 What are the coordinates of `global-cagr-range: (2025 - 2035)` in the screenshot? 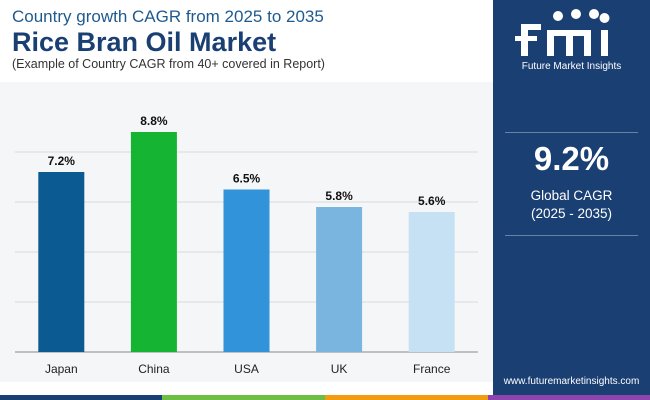 It's located at (571, 213).